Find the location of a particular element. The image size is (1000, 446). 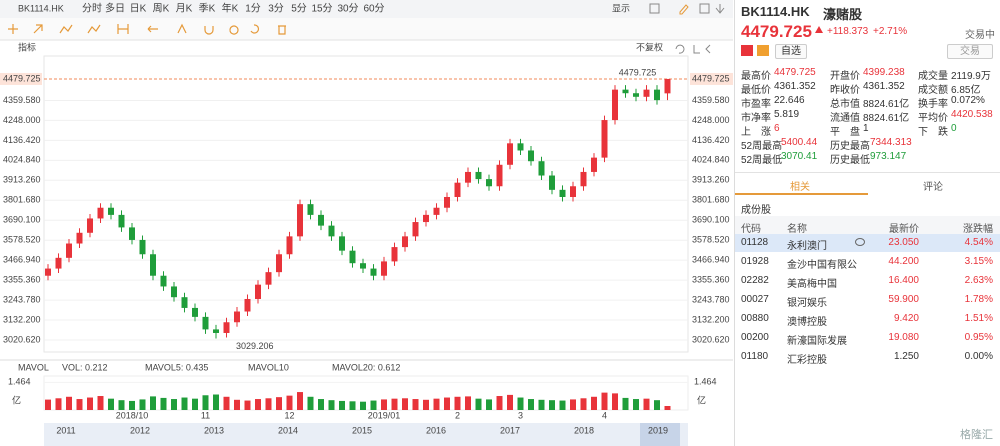

timeline-year: 2011 is located at coordinates (65, 430).